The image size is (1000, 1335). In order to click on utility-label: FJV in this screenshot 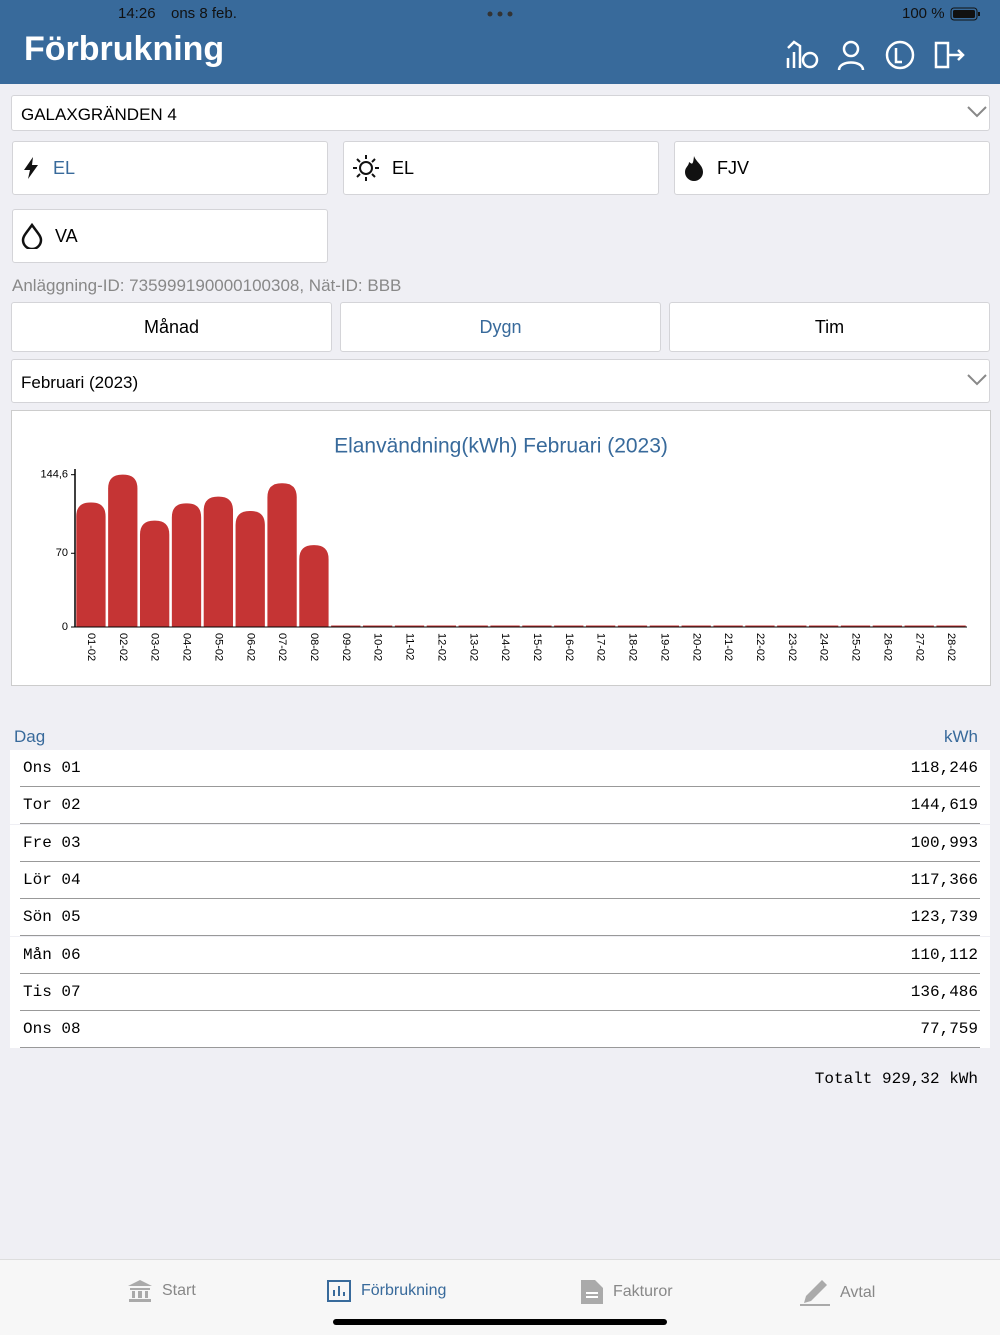, I will do `click(733, 167)`.